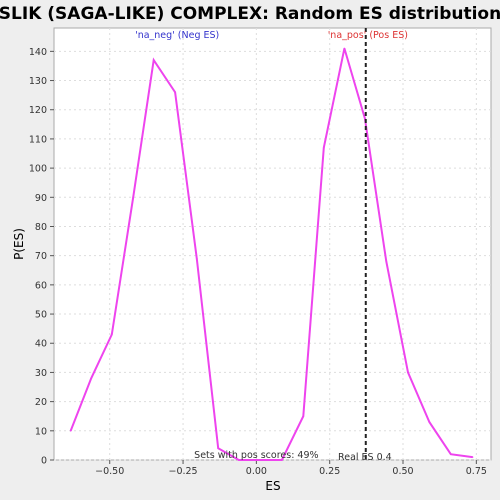 The height and width of the screenshot is (500, 500). What do you see at coordinates (256, 471) in the screenshot?
I see `x-tick-label: 0.00` at bounding box center [256, 471].